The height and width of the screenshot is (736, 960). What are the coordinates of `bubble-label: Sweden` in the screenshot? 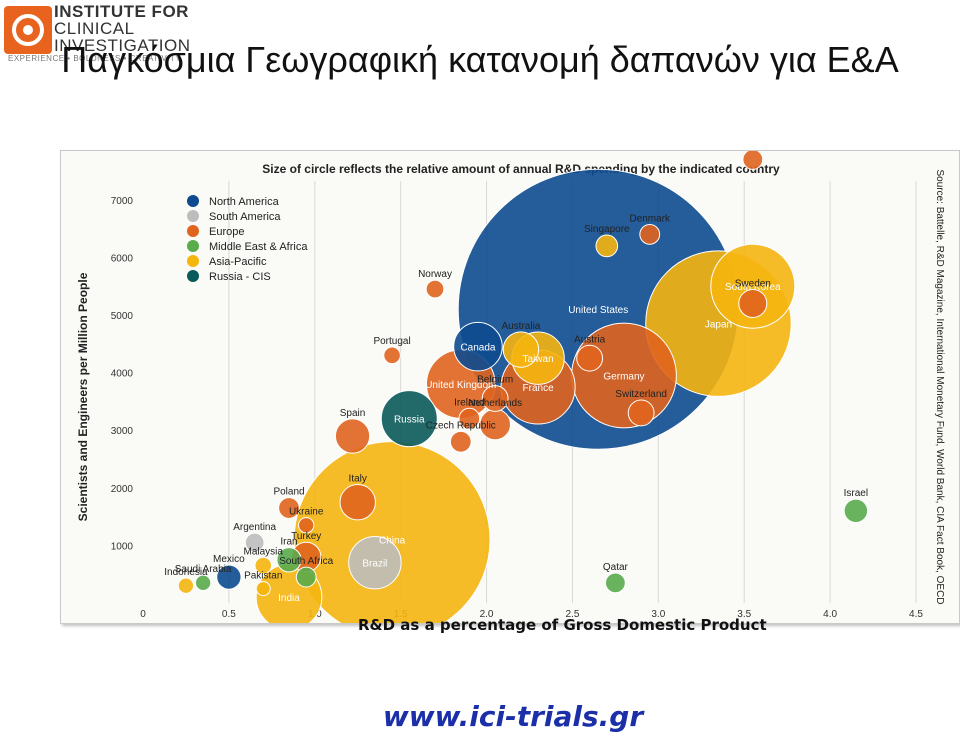 It's located at (753, 283).